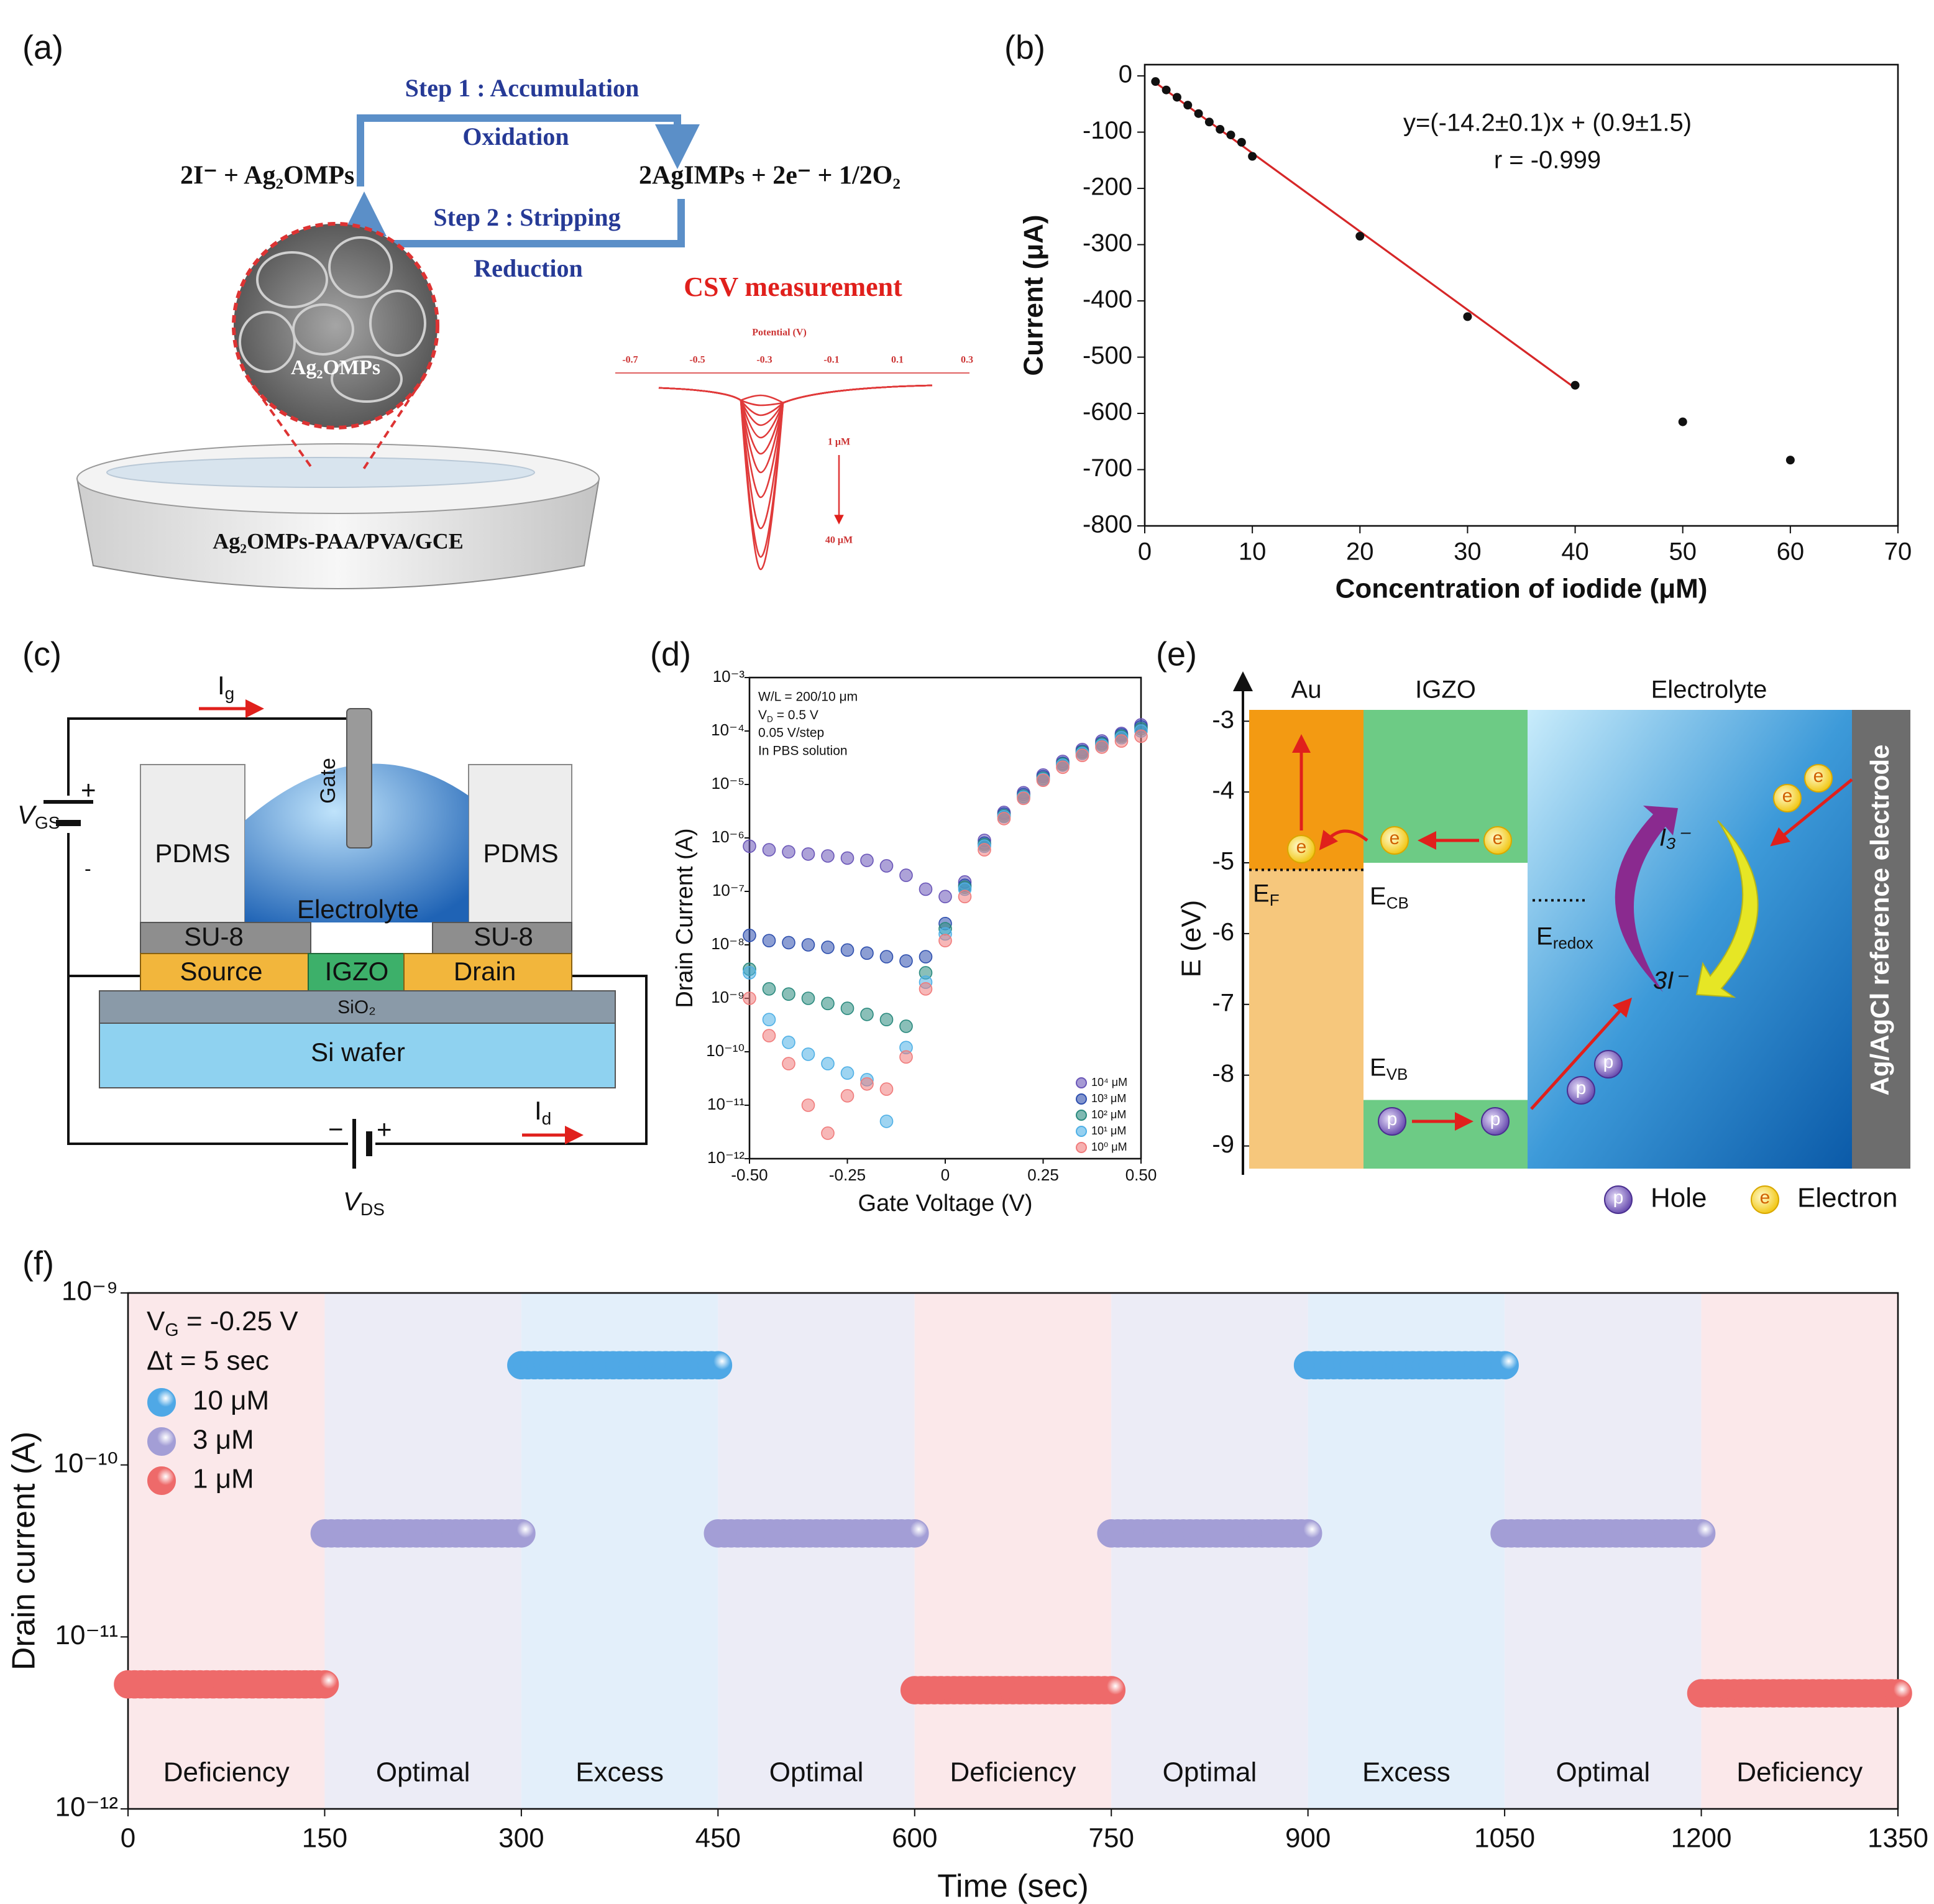  Describe the element at coordinates (728, 890) in the screenshot. I see `y-tick-label: 10⁻⁷` at that location.